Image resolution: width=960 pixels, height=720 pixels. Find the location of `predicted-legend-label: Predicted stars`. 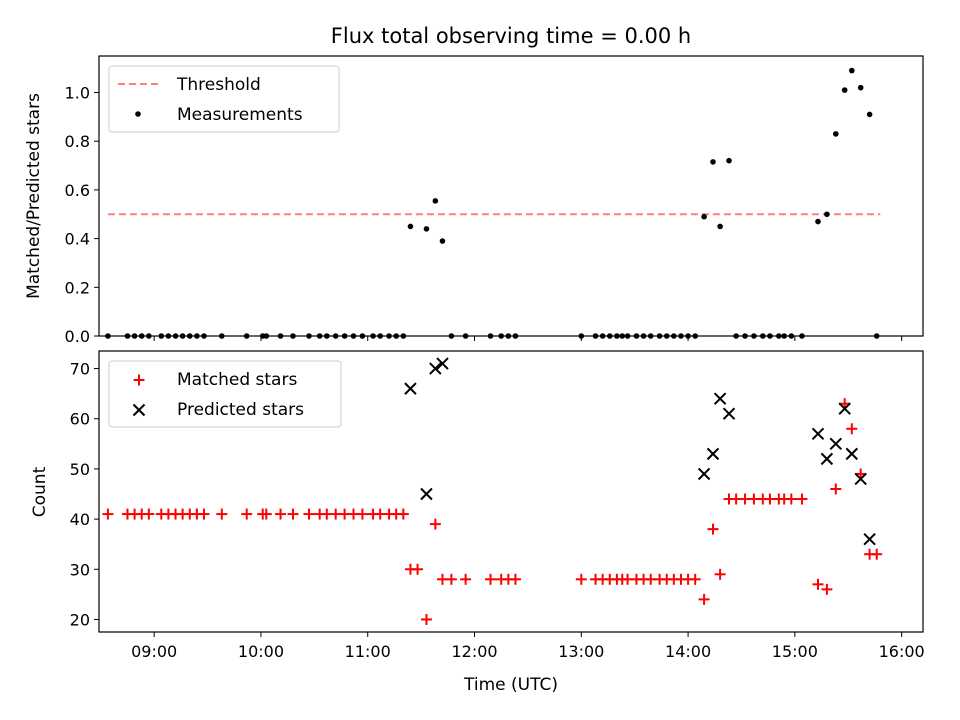

predicted-legend-label: Predicted stars is located at coordinates (240, 410).